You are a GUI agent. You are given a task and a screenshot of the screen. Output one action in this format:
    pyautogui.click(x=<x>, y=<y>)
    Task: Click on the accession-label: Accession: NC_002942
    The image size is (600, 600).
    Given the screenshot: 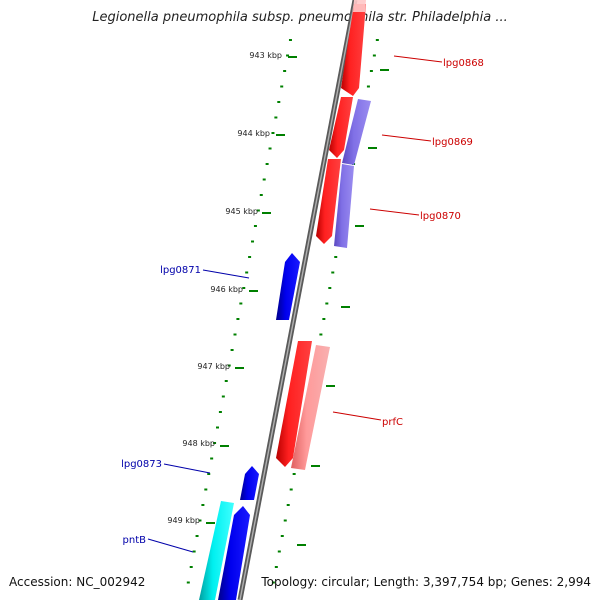 What is the action you would take?
    pyautogui.click(x=77, y=582)
    